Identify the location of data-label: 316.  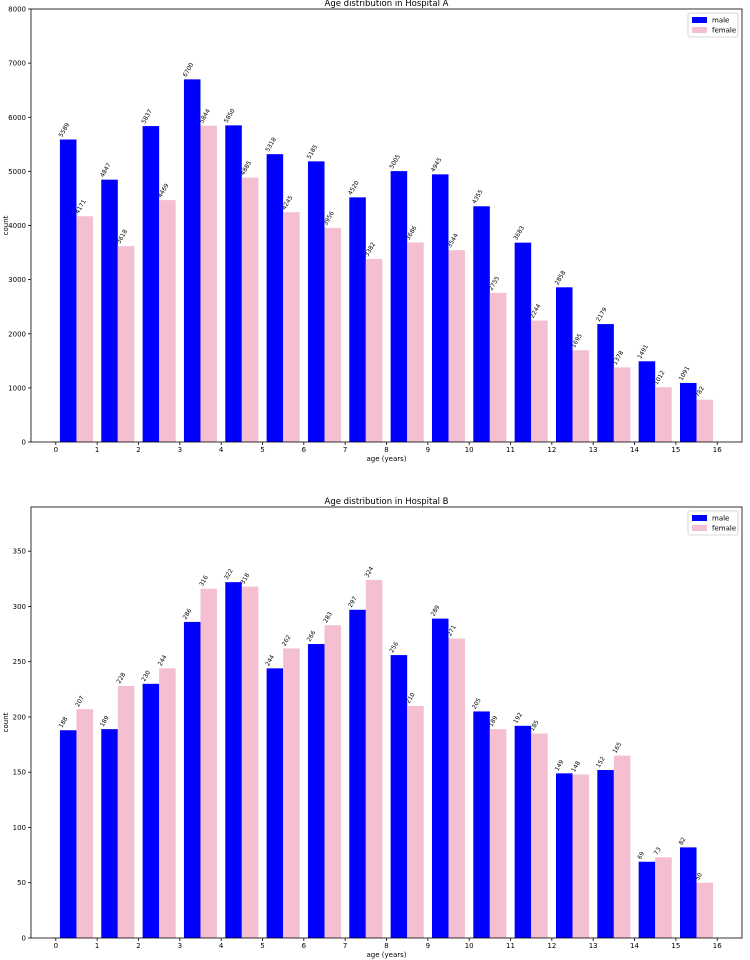
(204, 581).